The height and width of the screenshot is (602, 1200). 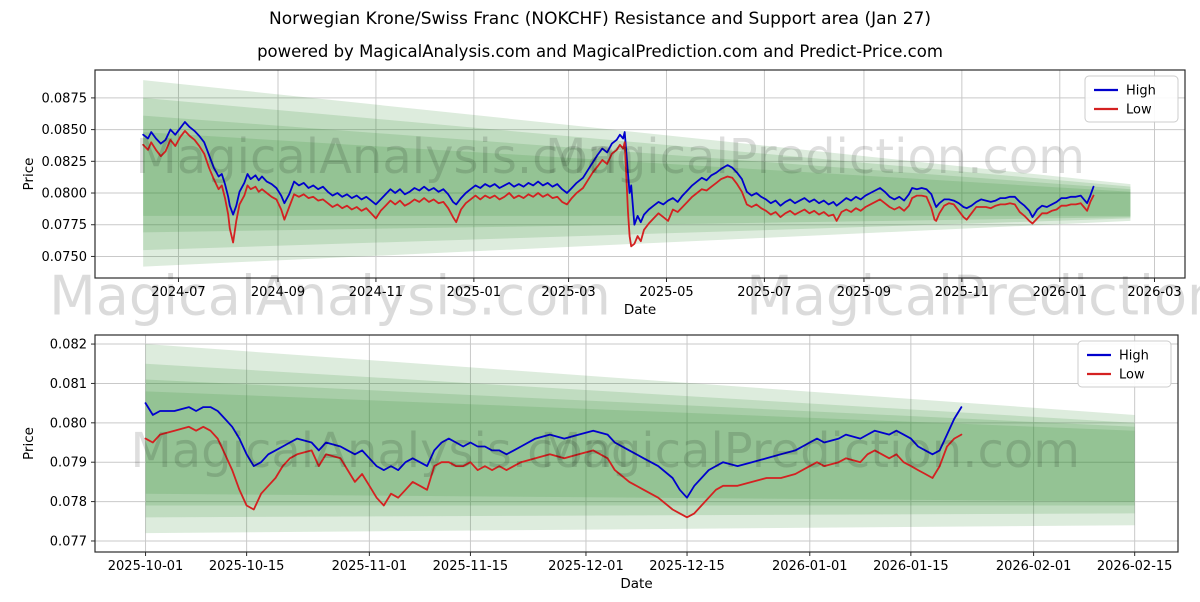 I want to click on x-tick-label: 2026-01-01, so click(x=810, y=566).